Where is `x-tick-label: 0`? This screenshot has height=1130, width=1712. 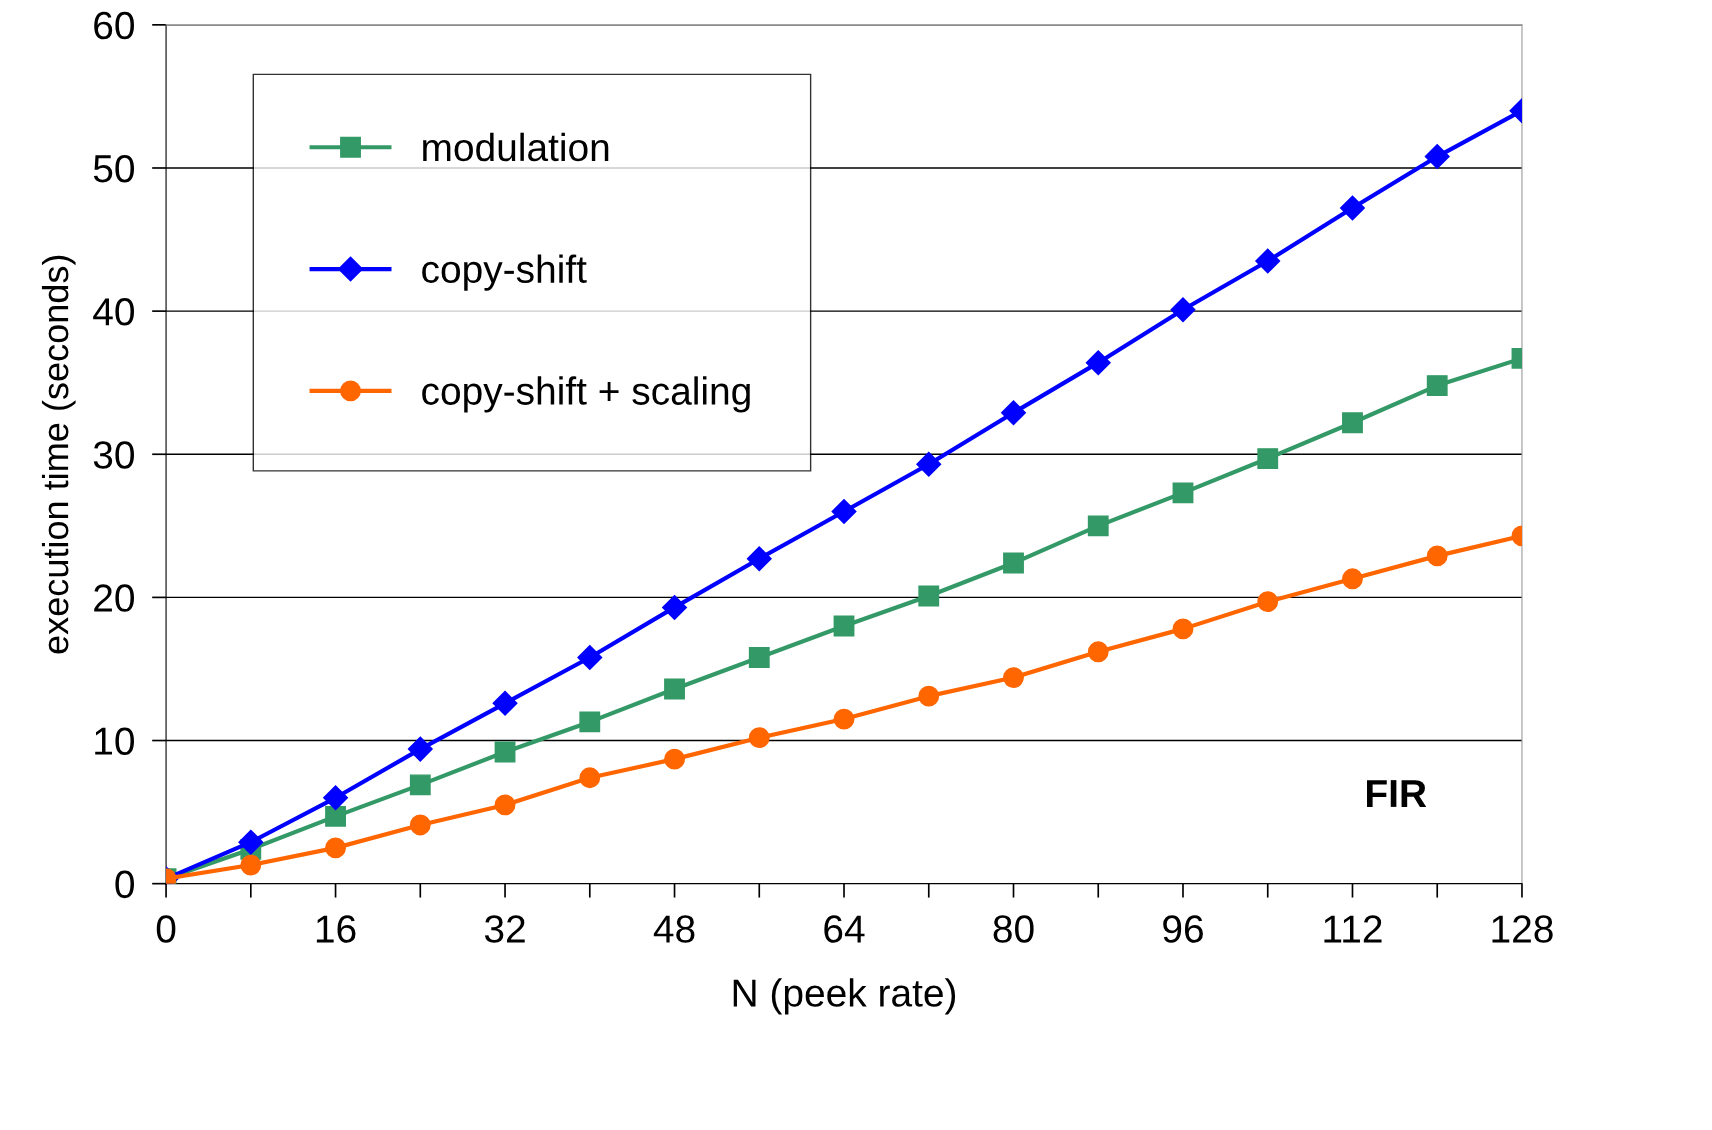
x-tick-label: 0 is located at coordinates (166, 929).